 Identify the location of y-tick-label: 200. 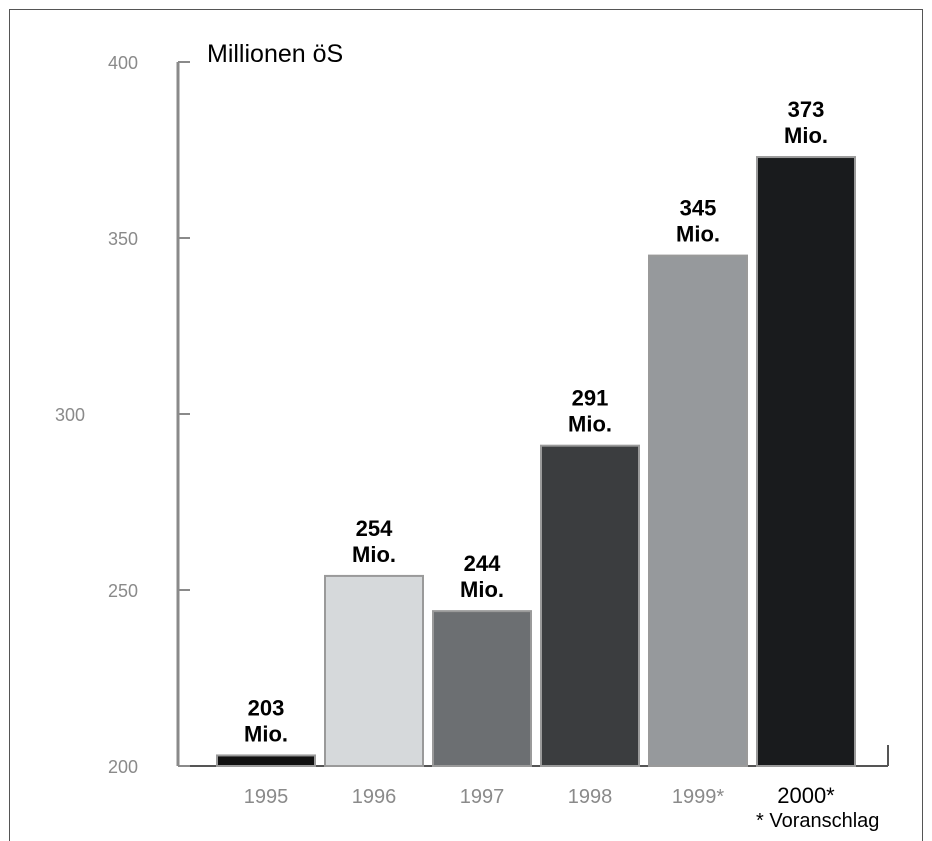
(123, 767).